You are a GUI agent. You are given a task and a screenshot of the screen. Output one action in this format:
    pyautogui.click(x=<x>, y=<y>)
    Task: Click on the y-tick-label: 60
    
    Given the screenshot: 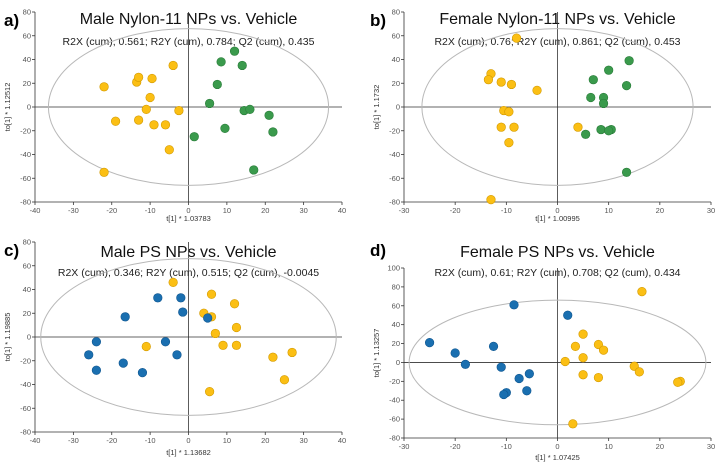 What is the action you would take?
    pyautogui.click(x=27, y=265)
    